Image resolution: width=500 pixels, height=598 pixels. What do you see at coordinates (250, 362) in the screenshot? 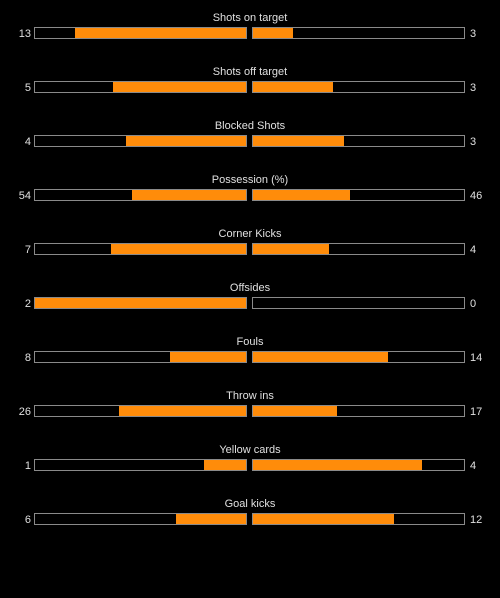
I see `stat-row: Fouls 8 14` at bounding box center [250, 362].